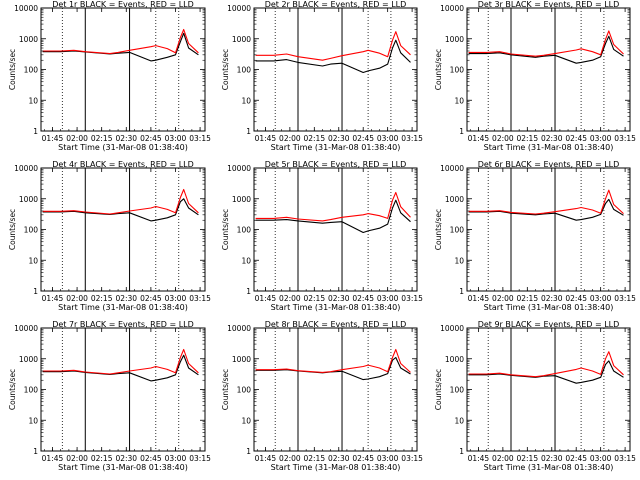 The width and height of the screenshot is (640, 480). Describe the element at coordinates (123, 324) in the screenshot. I see `panel-title: Det 7r BLACK = Events, RED = LLD` at that location.